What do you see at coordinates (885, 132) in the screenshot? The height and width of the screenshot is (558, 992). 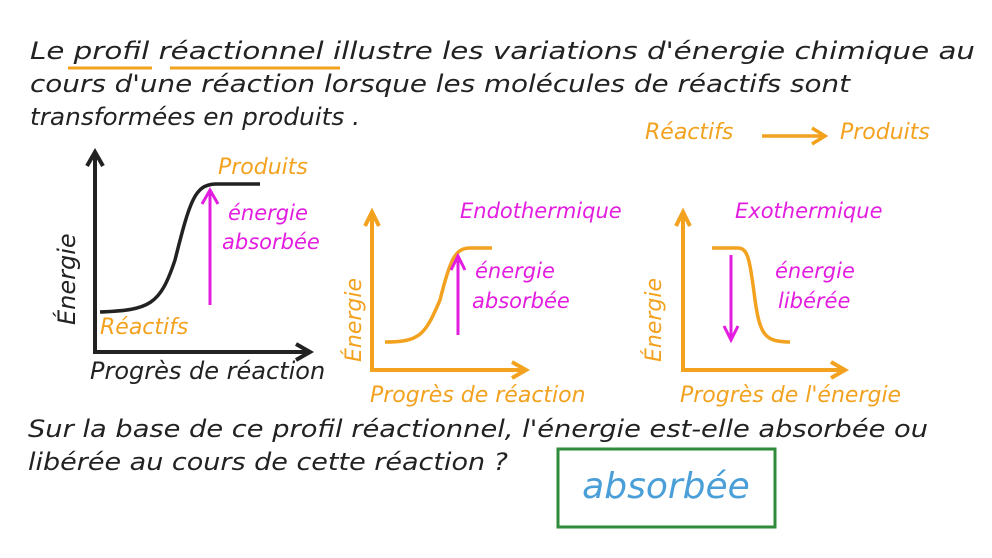 I see `products: Produits` at bounding box center [885, 132].